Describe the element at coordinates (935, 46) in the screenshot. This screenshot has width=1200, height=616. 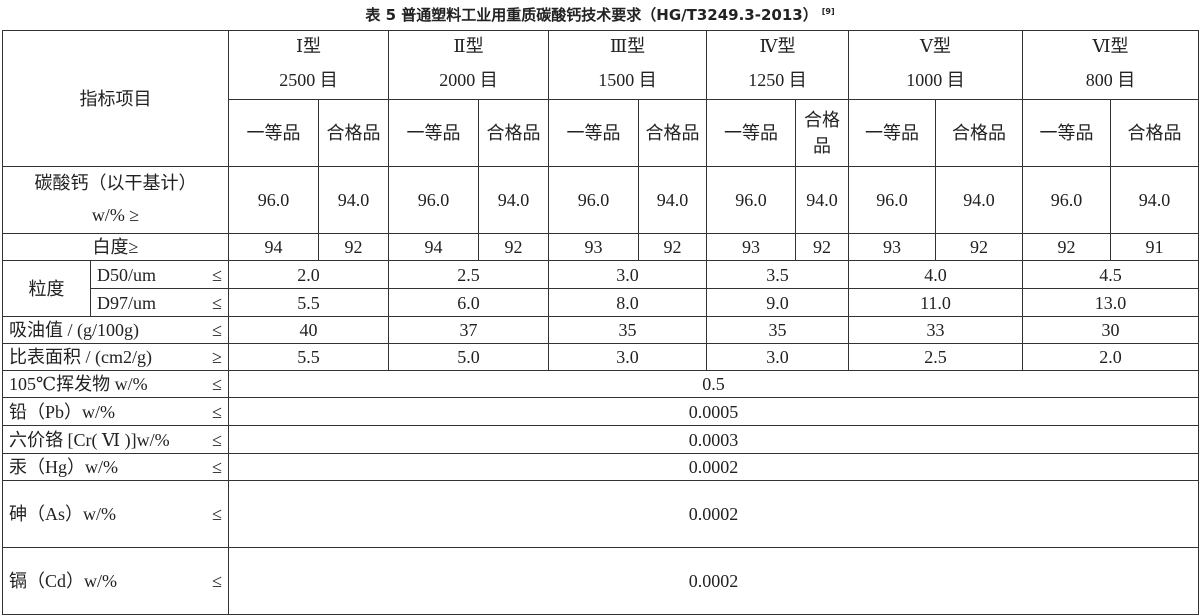
I see `type-name: Ⅴ型` at that location.